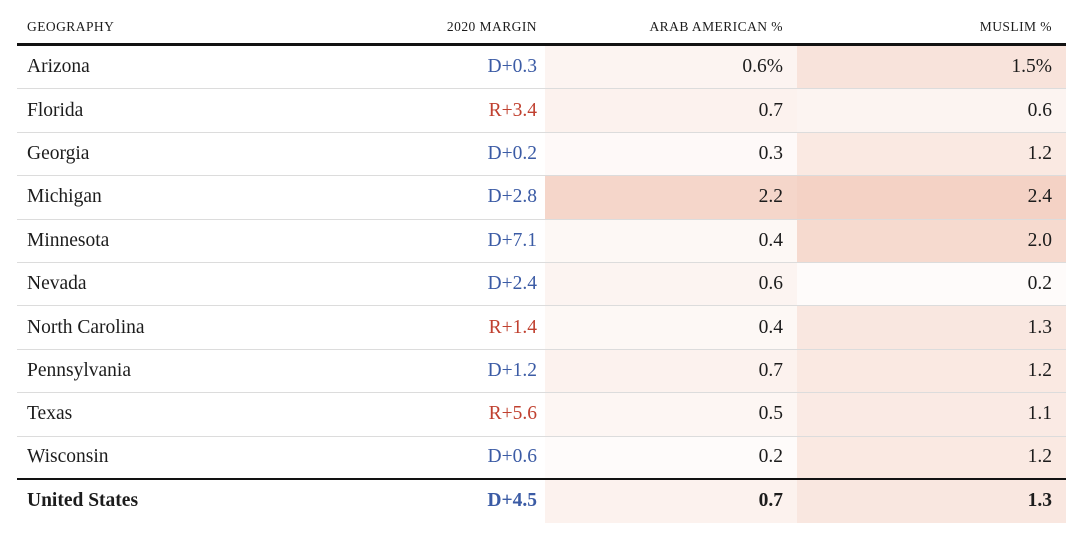 The width and height of the screenshot is (1080, 536). Describe the element at coordinates (512, 110) in the screenshot. I see `margin-cell: R+3.4` at that location.